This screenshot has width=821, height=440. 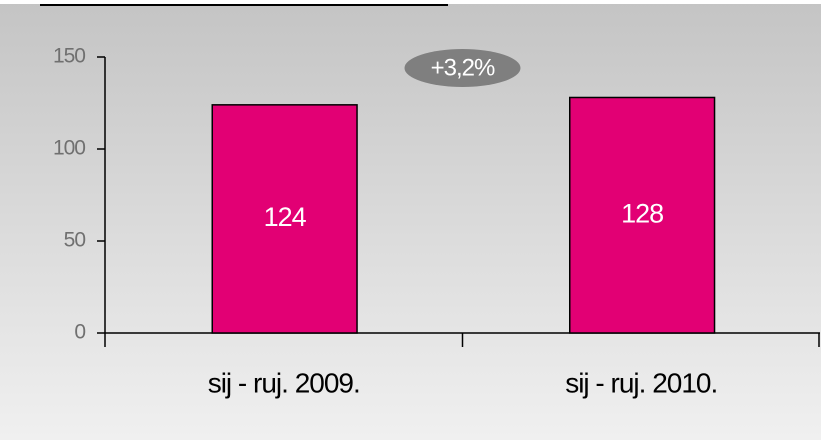 I want to click on value-label: 124, so click(x=285, y=217).